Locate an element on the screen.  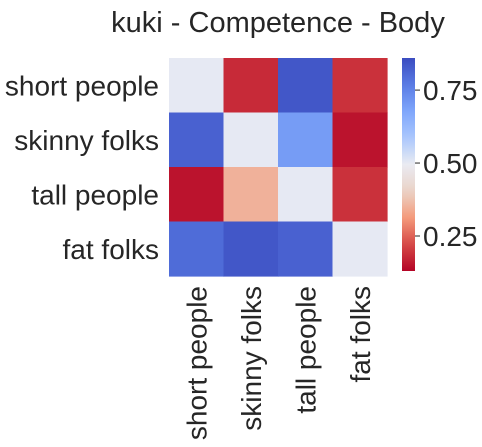
row-label: skinny folks is located at coordinates (86, 140).